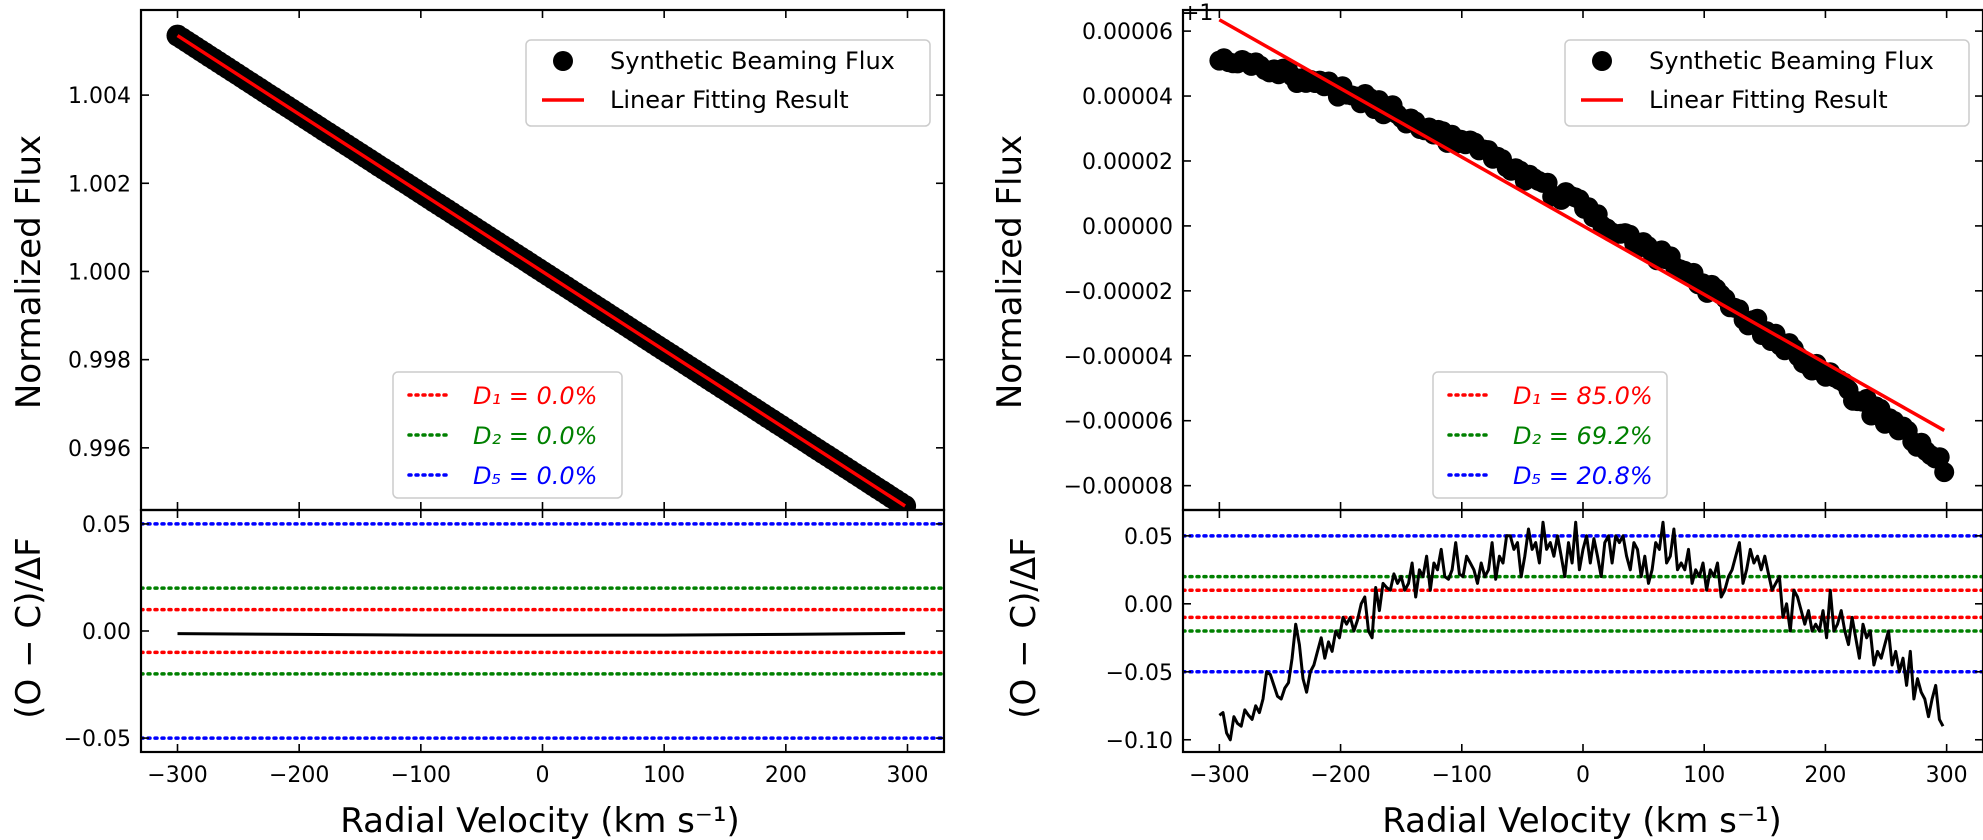  Describe the element at coordinates (1127, 32) in the screenshot. I see `y-tick-label: 0.00006` at that location.